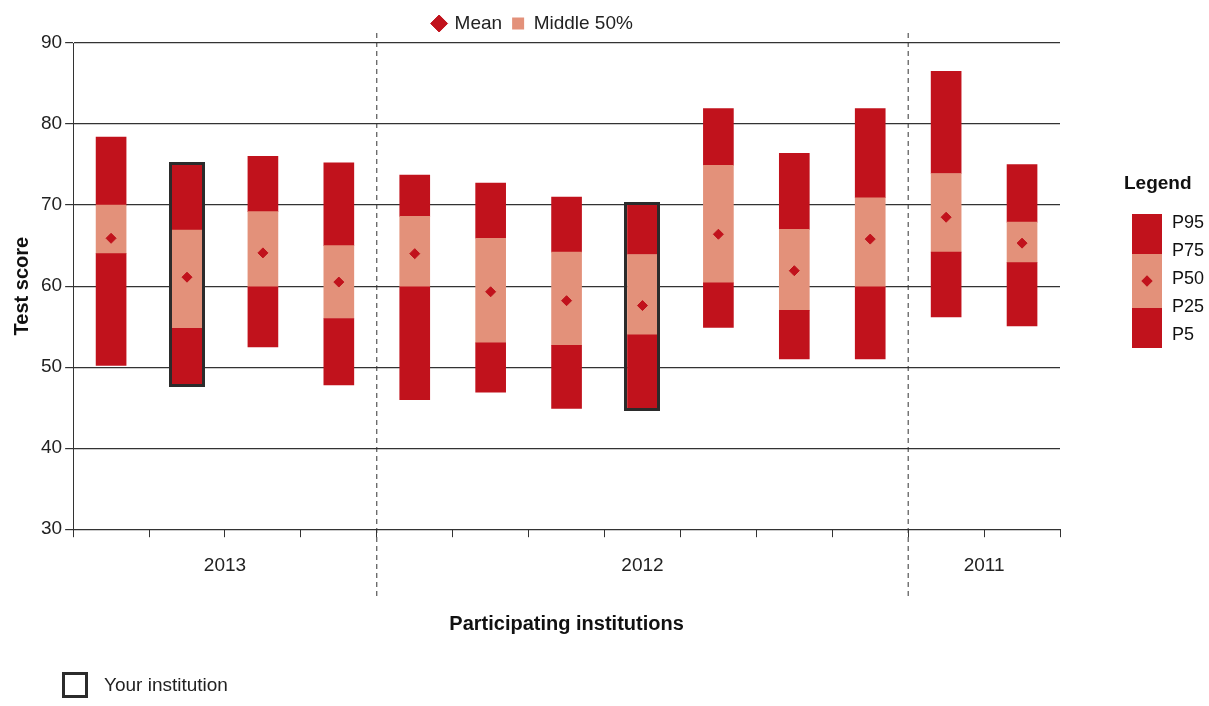 This screenshot has width=1209, height=706. What do you see at coordinates (51, 42) in the screenshot?
I see `y-tick-label: 90` at bounding box center [51, 42].